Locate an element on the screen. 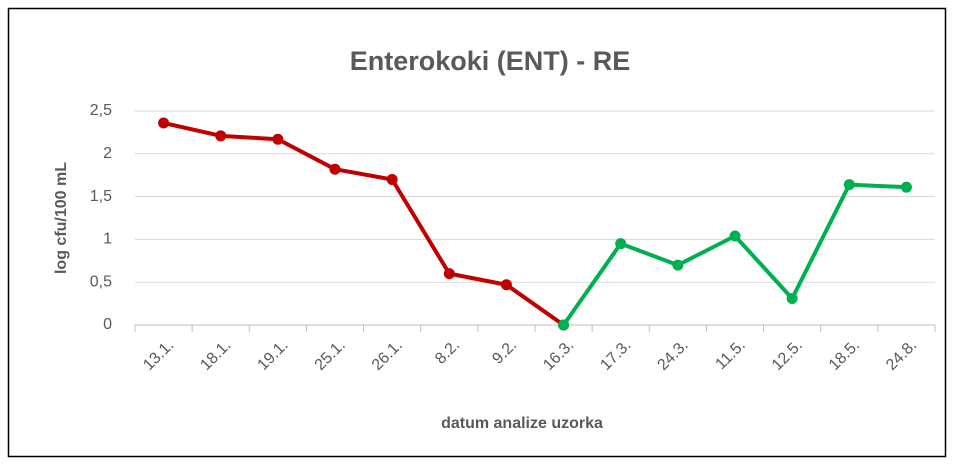 The height and width of the screenshot is (464, 954). y-tick-label: 0 is located at coordinates (107, 324).